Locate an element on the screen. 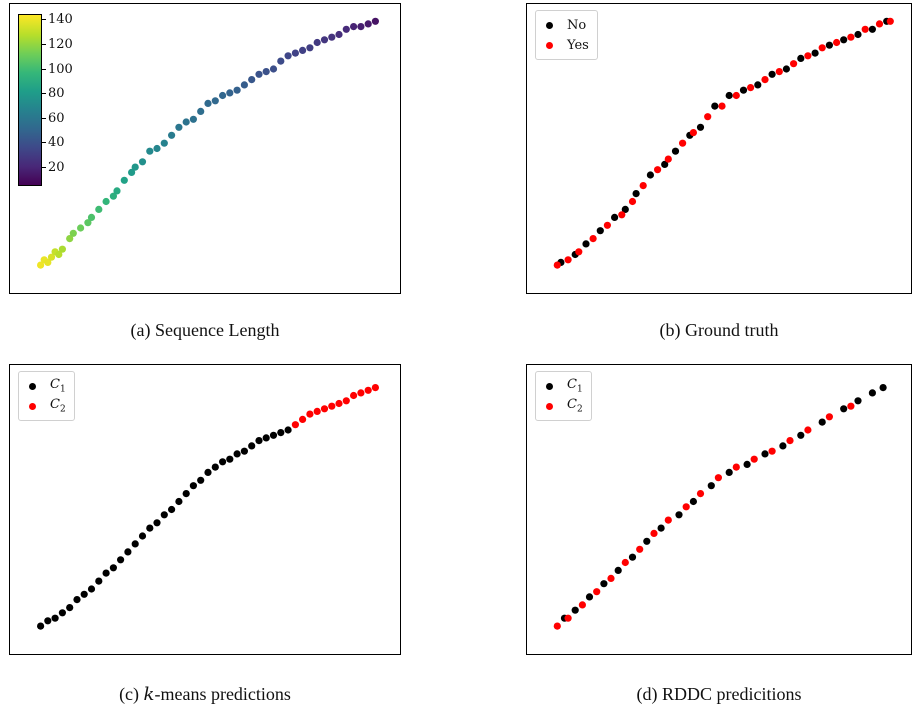  legend-label: C2 is located at coordinates (575, 406).